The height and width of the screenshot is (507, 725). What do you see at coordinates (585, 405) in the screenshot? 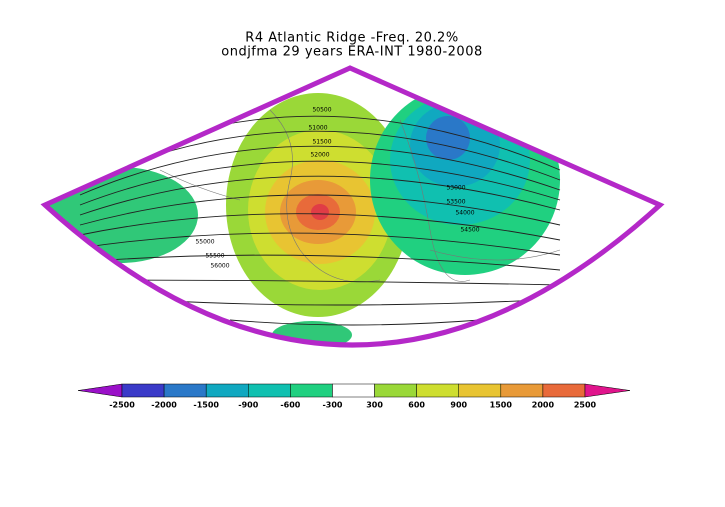
I see `colorbar-tick-label: 2500` at bounding box center [585, 405].